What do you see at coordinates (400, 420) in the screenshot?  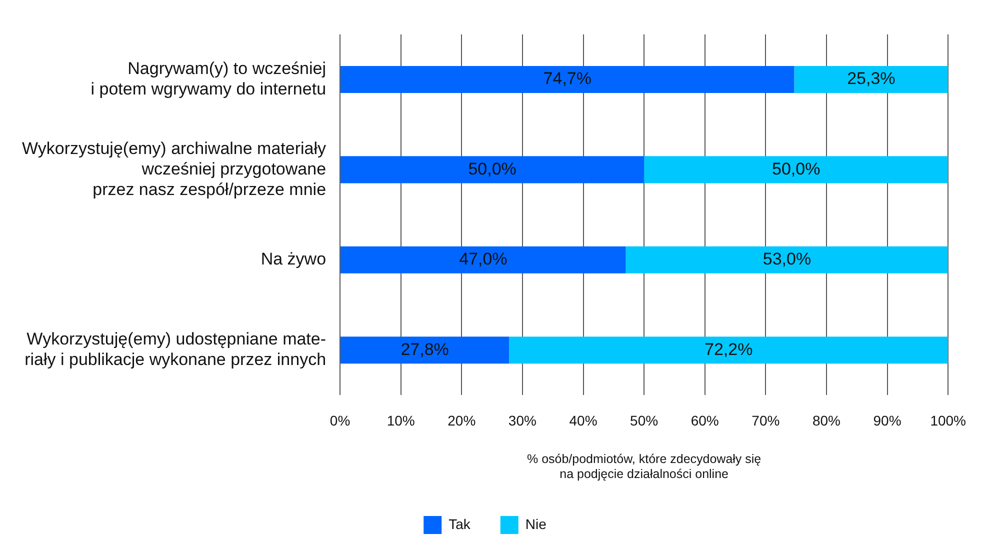 I see `x-tick-label: 10%` at bounding box center [400, 420].